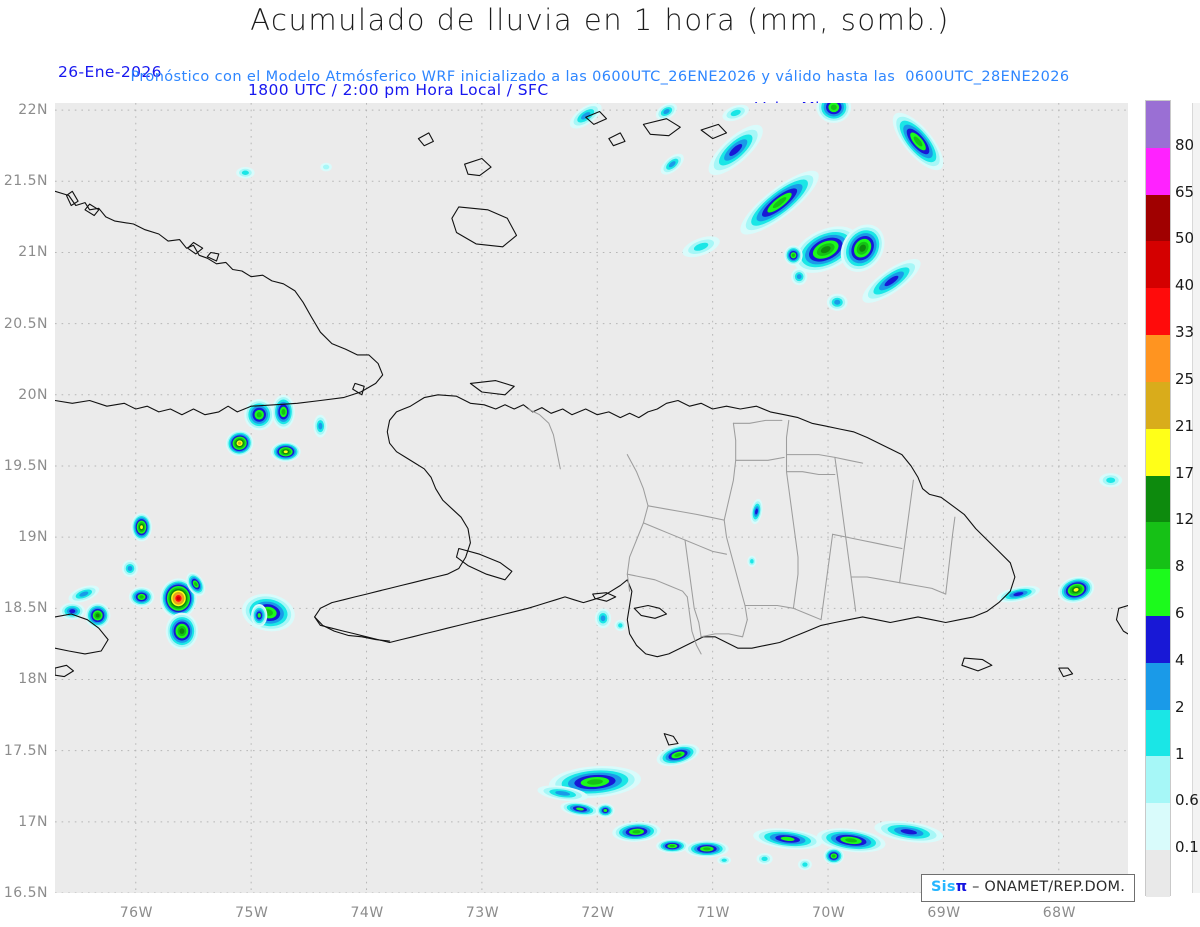  Describe the element at coordinates (1185, 191) in the screenshot. I see `colorbar-tick-label: 65` at that location.